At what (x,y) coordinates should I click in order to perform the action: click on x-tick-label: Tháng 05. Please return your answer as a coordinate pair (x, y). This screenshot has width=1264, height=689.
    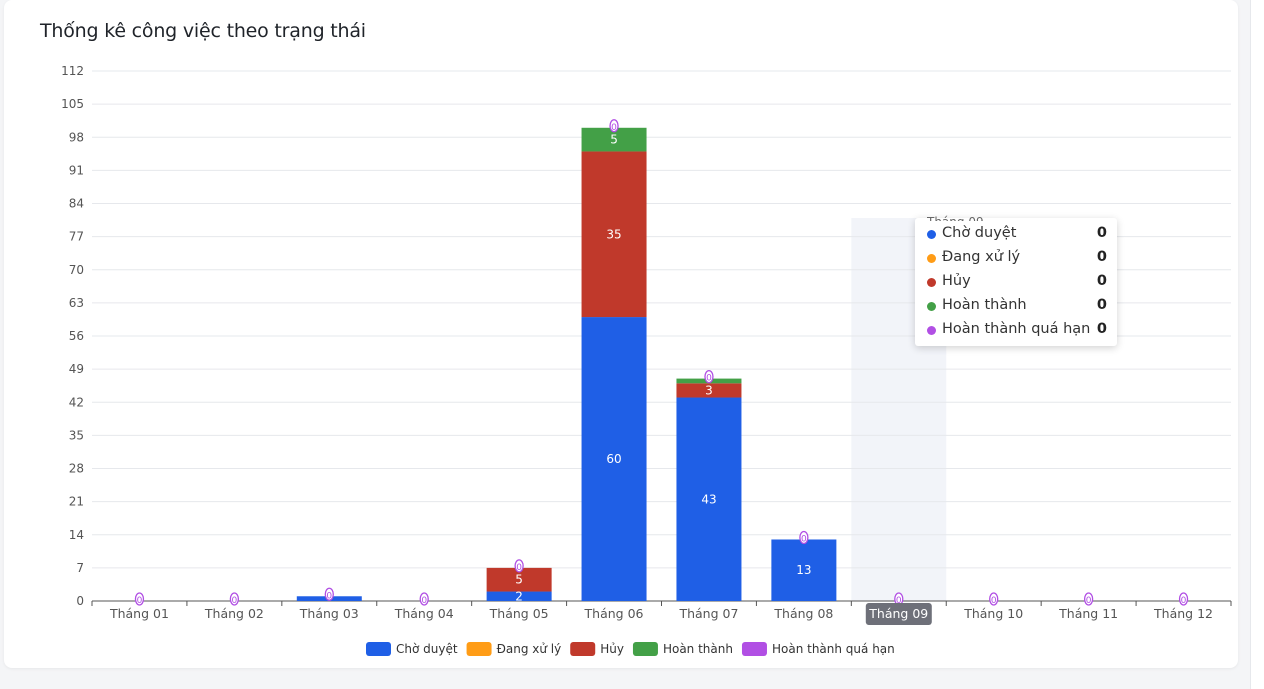
    Looking at the image, I should click on (519, 613).